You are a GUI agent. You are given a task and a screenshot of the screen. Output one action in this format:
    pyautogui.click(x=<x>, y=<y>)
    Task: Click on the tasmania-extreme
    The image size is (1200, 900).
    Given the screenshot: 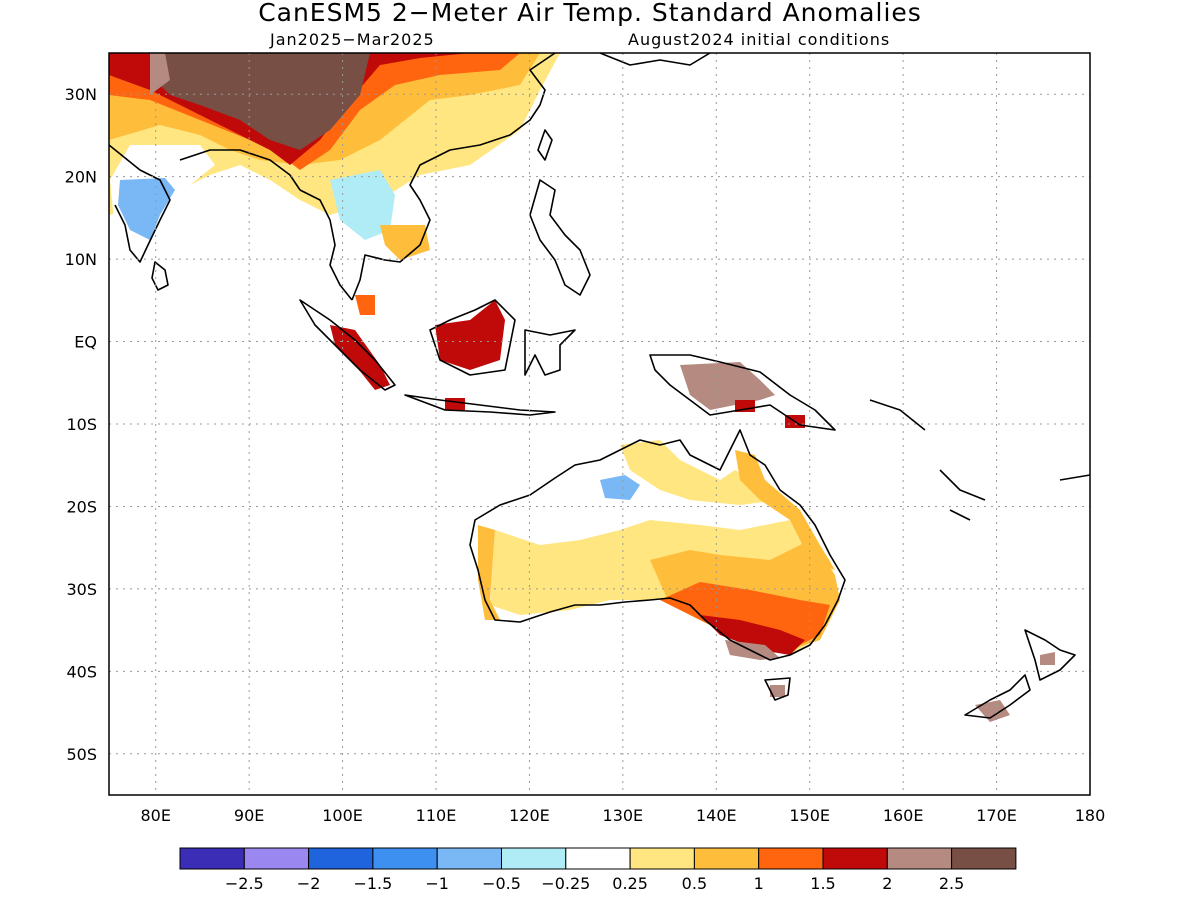 What is the action you would take?
    pyautogui.click(x=777, y=691)
    